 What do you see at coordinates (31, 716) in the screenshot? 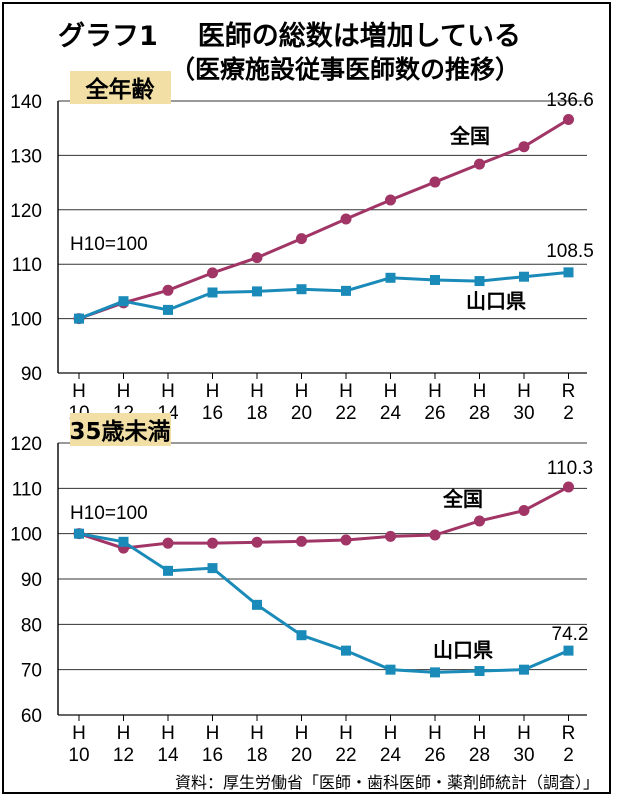
I see `y-tick-label: 60` at bounding box center [31, 716].